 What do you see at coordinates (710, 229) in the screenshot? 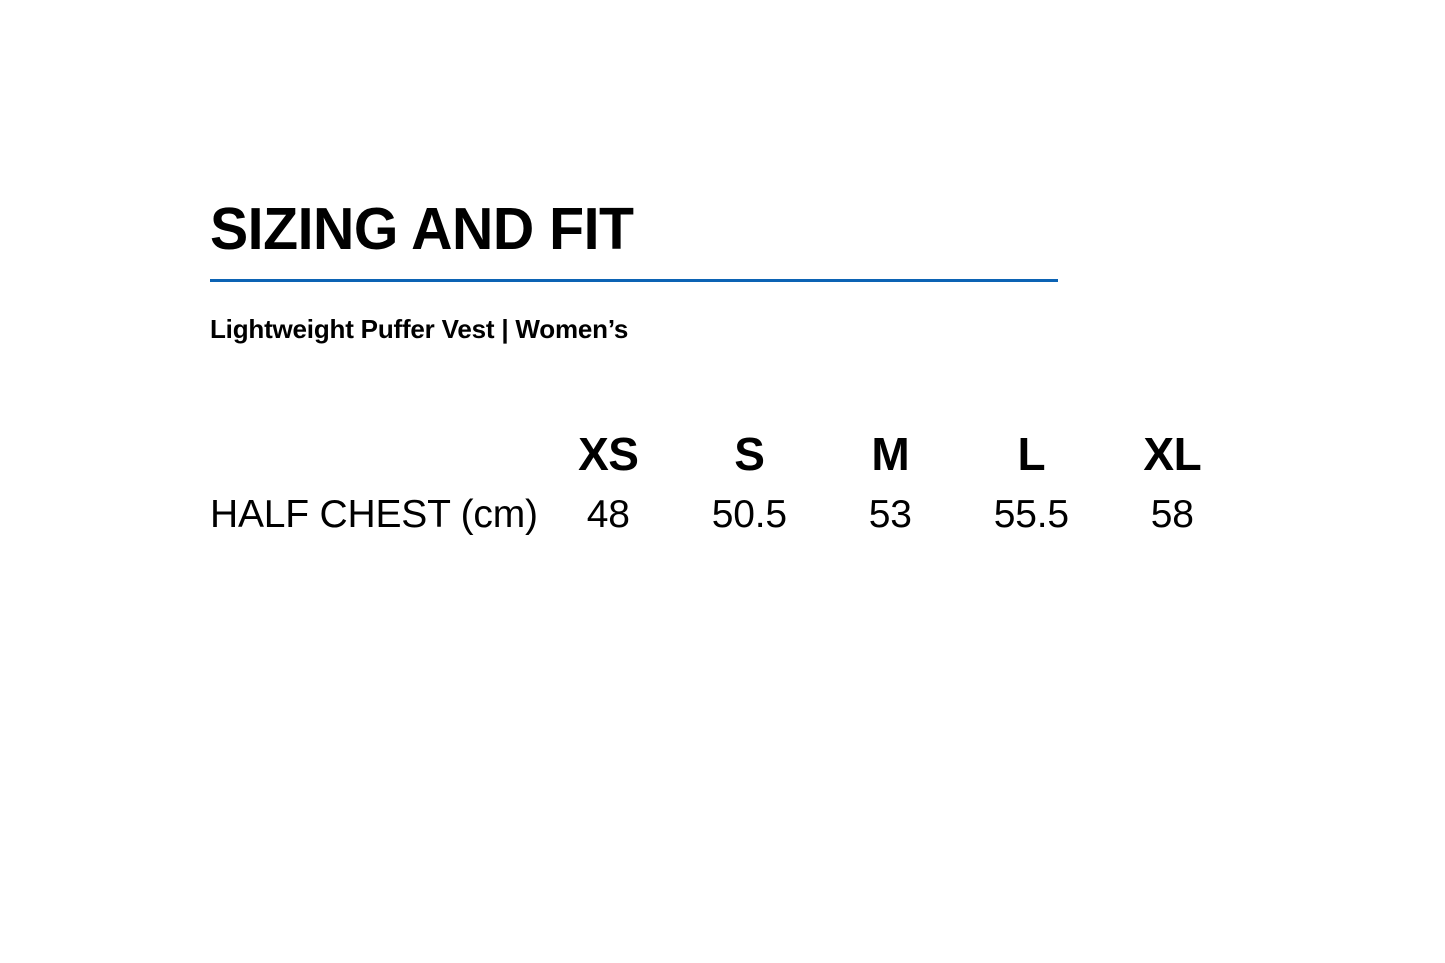
I see `header-block: SIZING AND FIT` at bounding box center [710, 229].